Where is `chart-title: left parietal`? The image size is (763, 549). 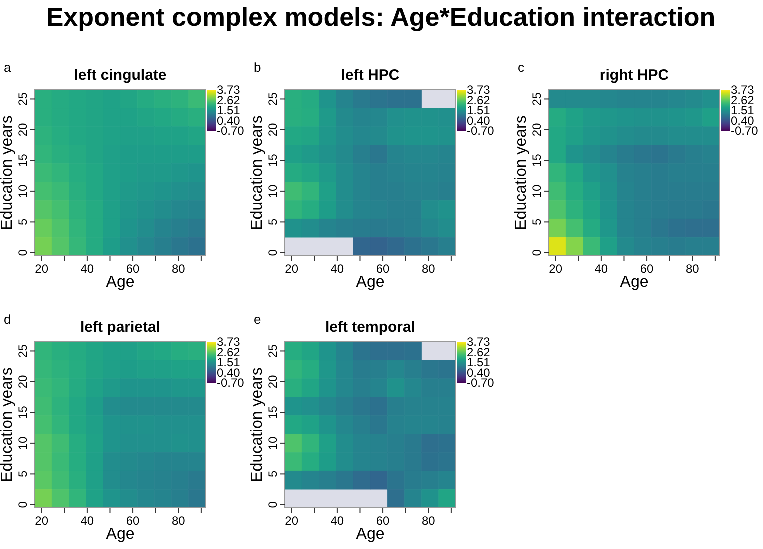 chart-title: left parietal is located at coordinates (120, 327).